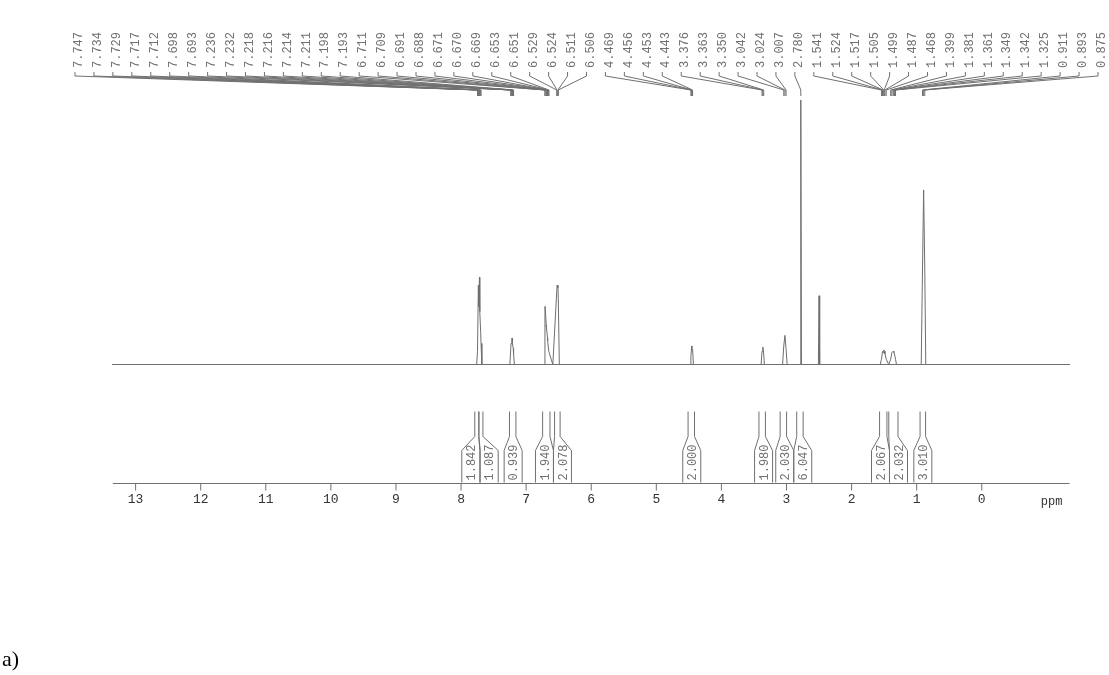 The width and height of the screenshot is (1109, 675). What do you see at coordinates (382, 49) in the screenshot?
I see `annotation: 6.709` at bounding box center [382, 49].